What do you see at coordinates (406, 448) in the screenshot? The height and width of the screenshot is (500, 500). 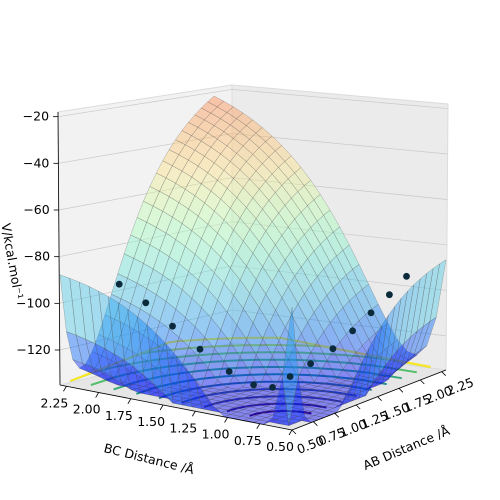 I see `x-axis-label: AB Distance /Å` at bounding box center [406, 448].